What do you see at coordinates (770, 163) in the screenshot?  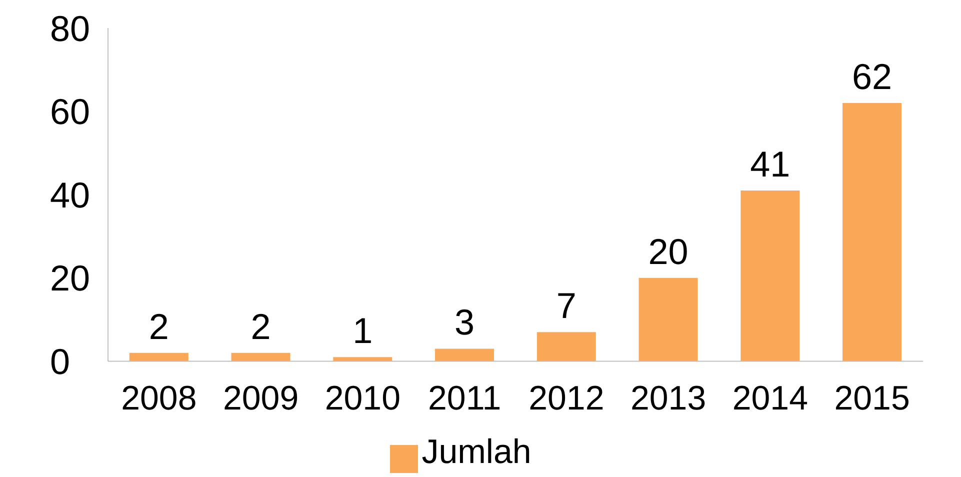 I see `data-label: 41` at bounding box center [770, 163].